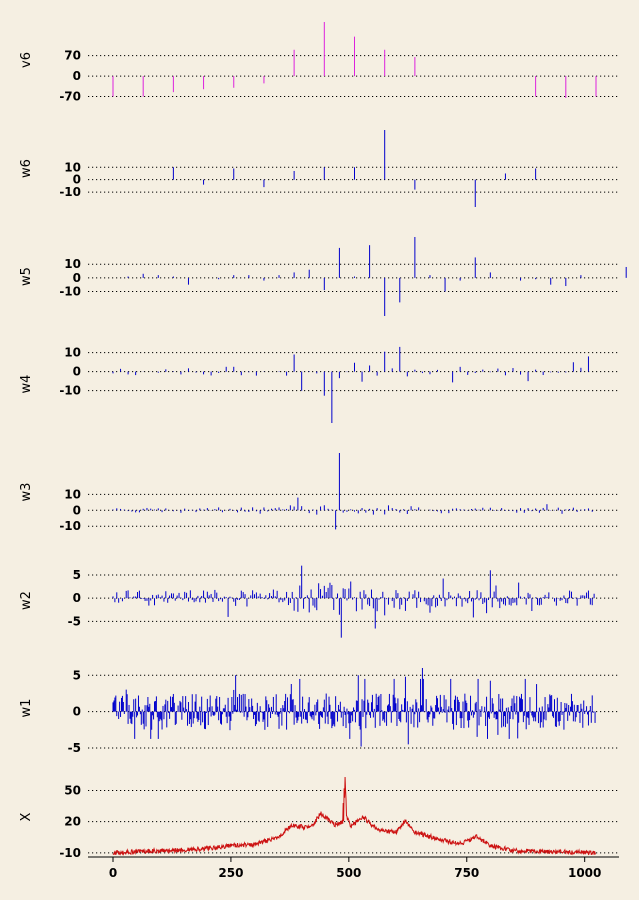 Image resolution: width=639 pixels, height=900 pixels. What do you see at coordinates (26, 60) in the screenshot?
I see `panel-label: v6` at bounding box center [26, 60].